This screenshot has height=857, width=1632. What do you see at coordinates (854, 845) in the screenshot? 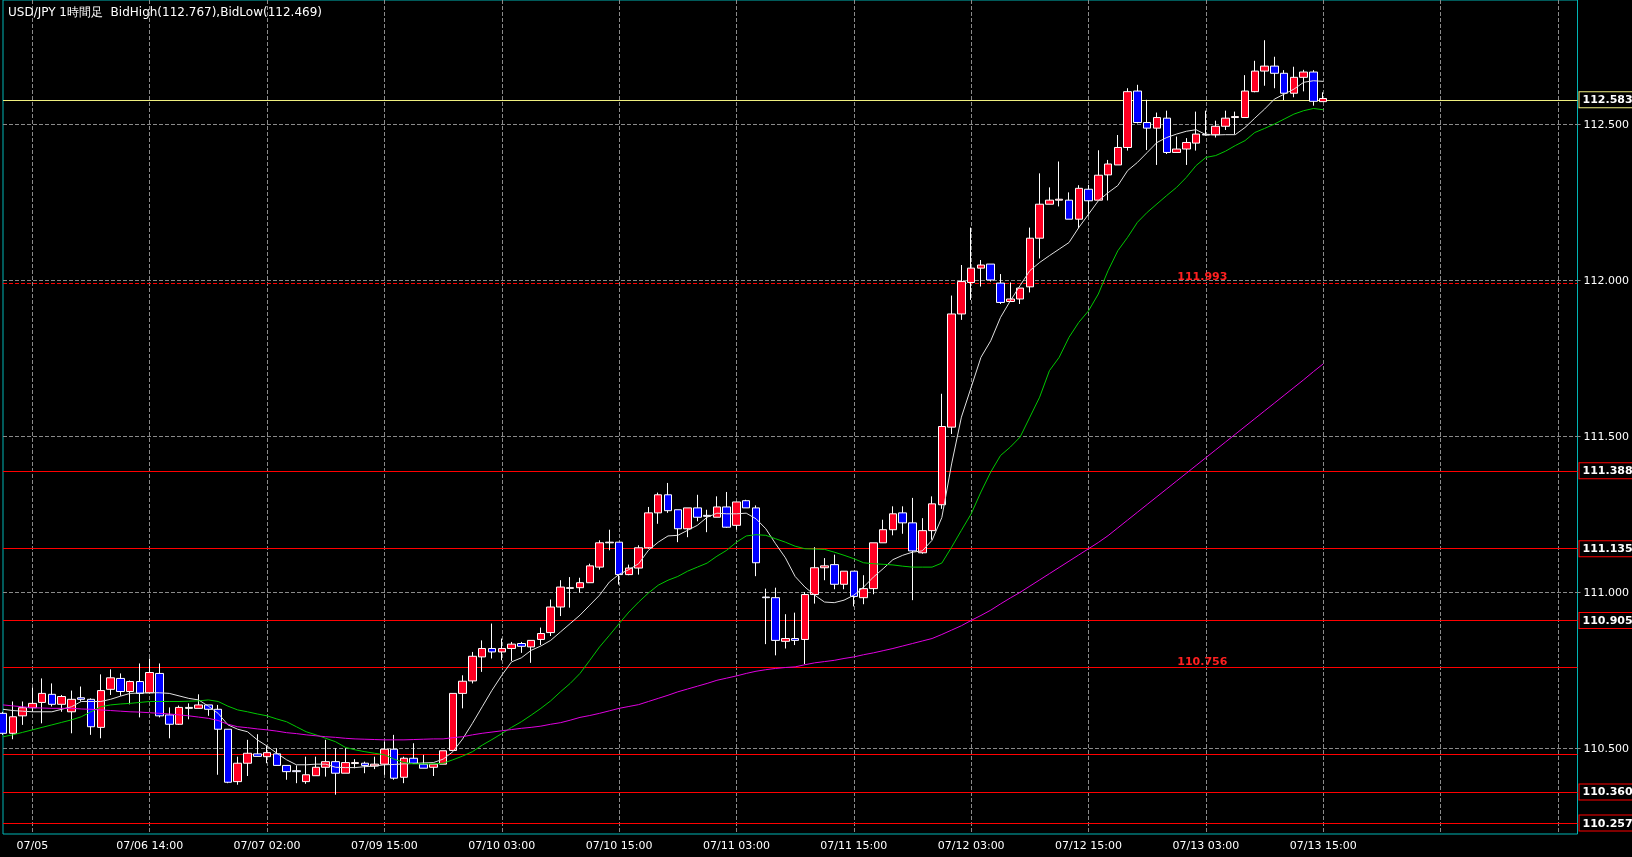
I see `x-tick-label: 07/11 15:00` at bounding box center [854, 845].